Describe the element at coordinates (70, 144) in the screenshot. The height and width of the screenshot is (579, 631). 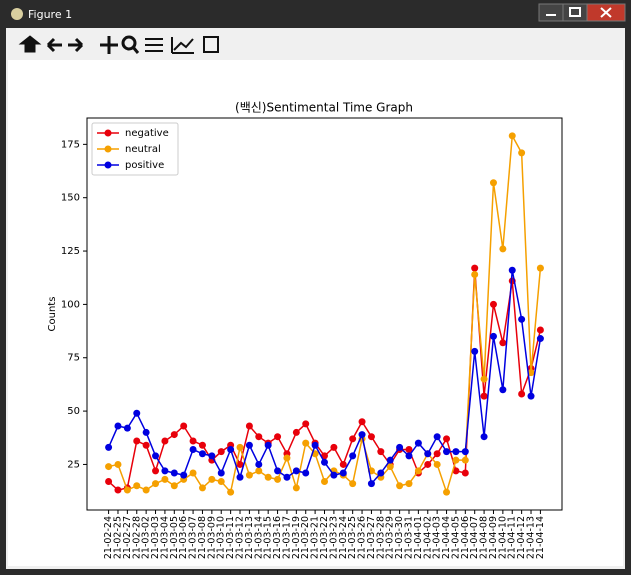
I see `y-tick-label: 175` at that location.